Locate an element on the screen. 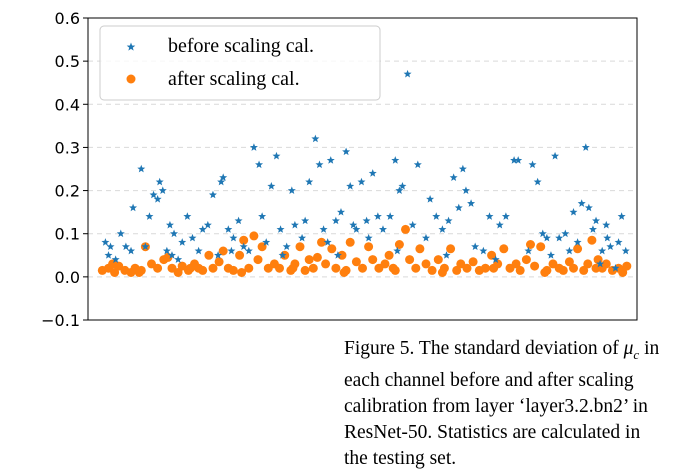  caption-mu-subscript: c is located at coordinates (636, 354).